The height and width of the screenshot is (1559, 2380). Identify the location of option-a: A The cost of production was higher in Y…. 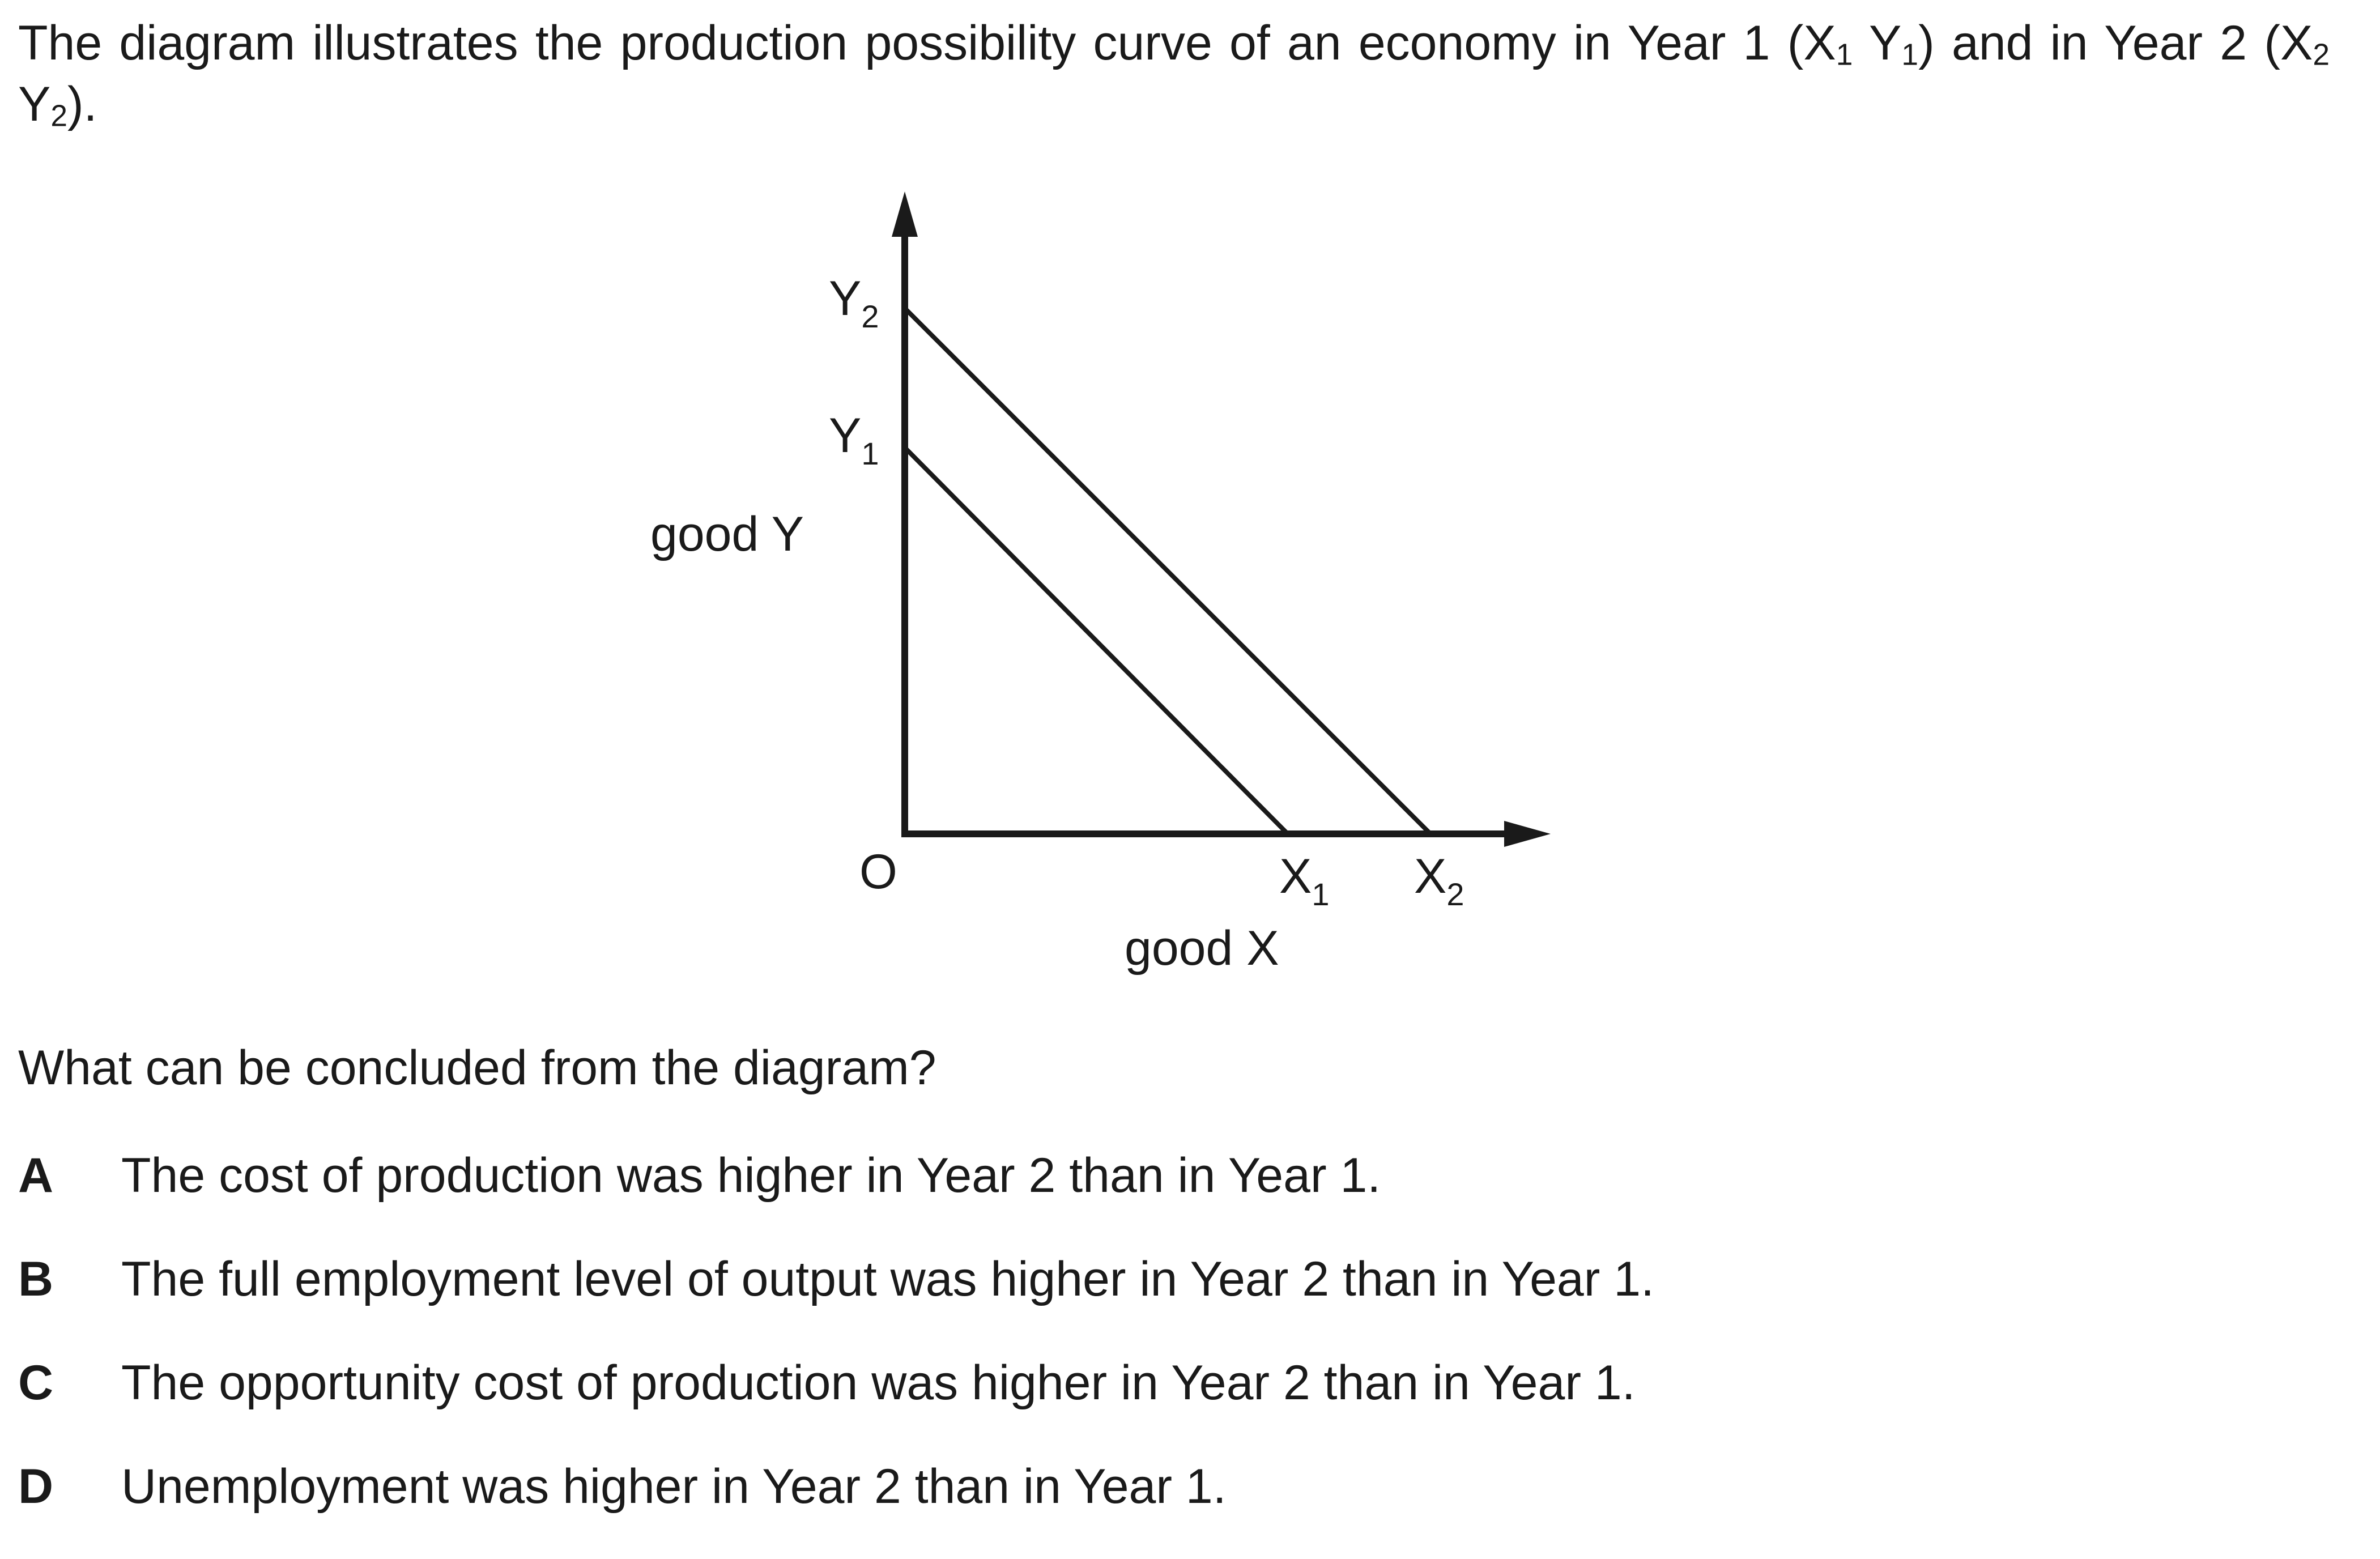
(1151, 1196).